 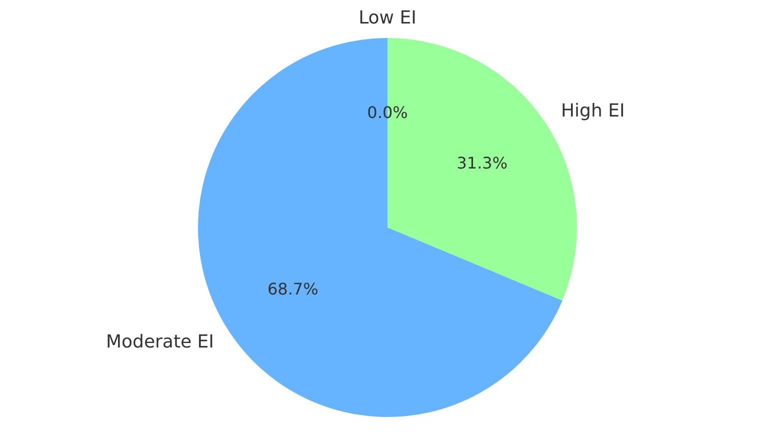 What do you see at coordinates (160, 342) in the screenshot?
I see `slice-label: Moderate EI` at bounding box center [160, 342].